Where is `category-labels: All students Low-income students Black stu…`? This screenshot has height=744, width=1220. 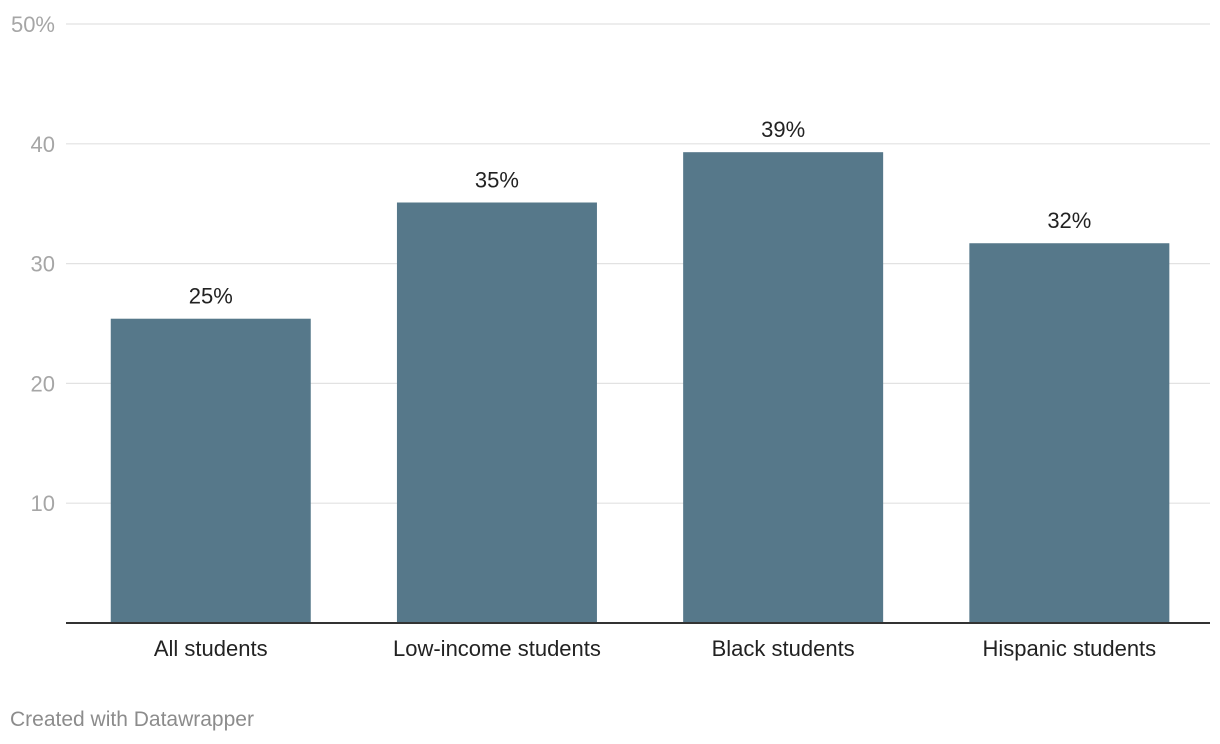
category-labels: All students Low-income students Black stu… is located at coordinates (655, 648).